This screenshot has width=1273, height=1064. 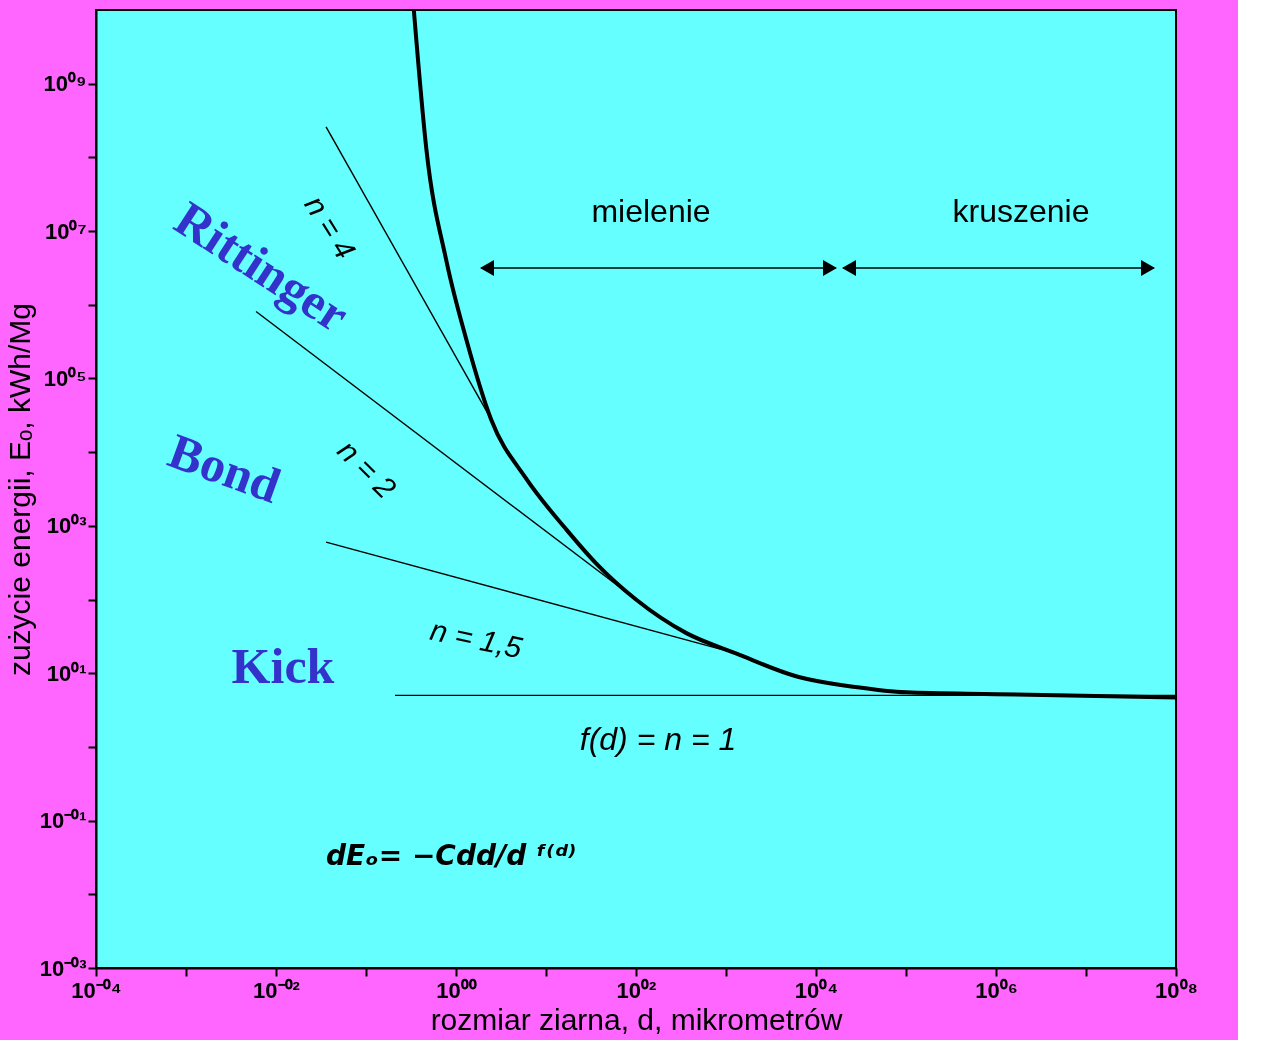 What do you see at coordinates (636, 1019) in the screenshot?
I see `x-axis-title: rozmiar ziarna, d, mikrometrów` at bounding box center [636, 1019].